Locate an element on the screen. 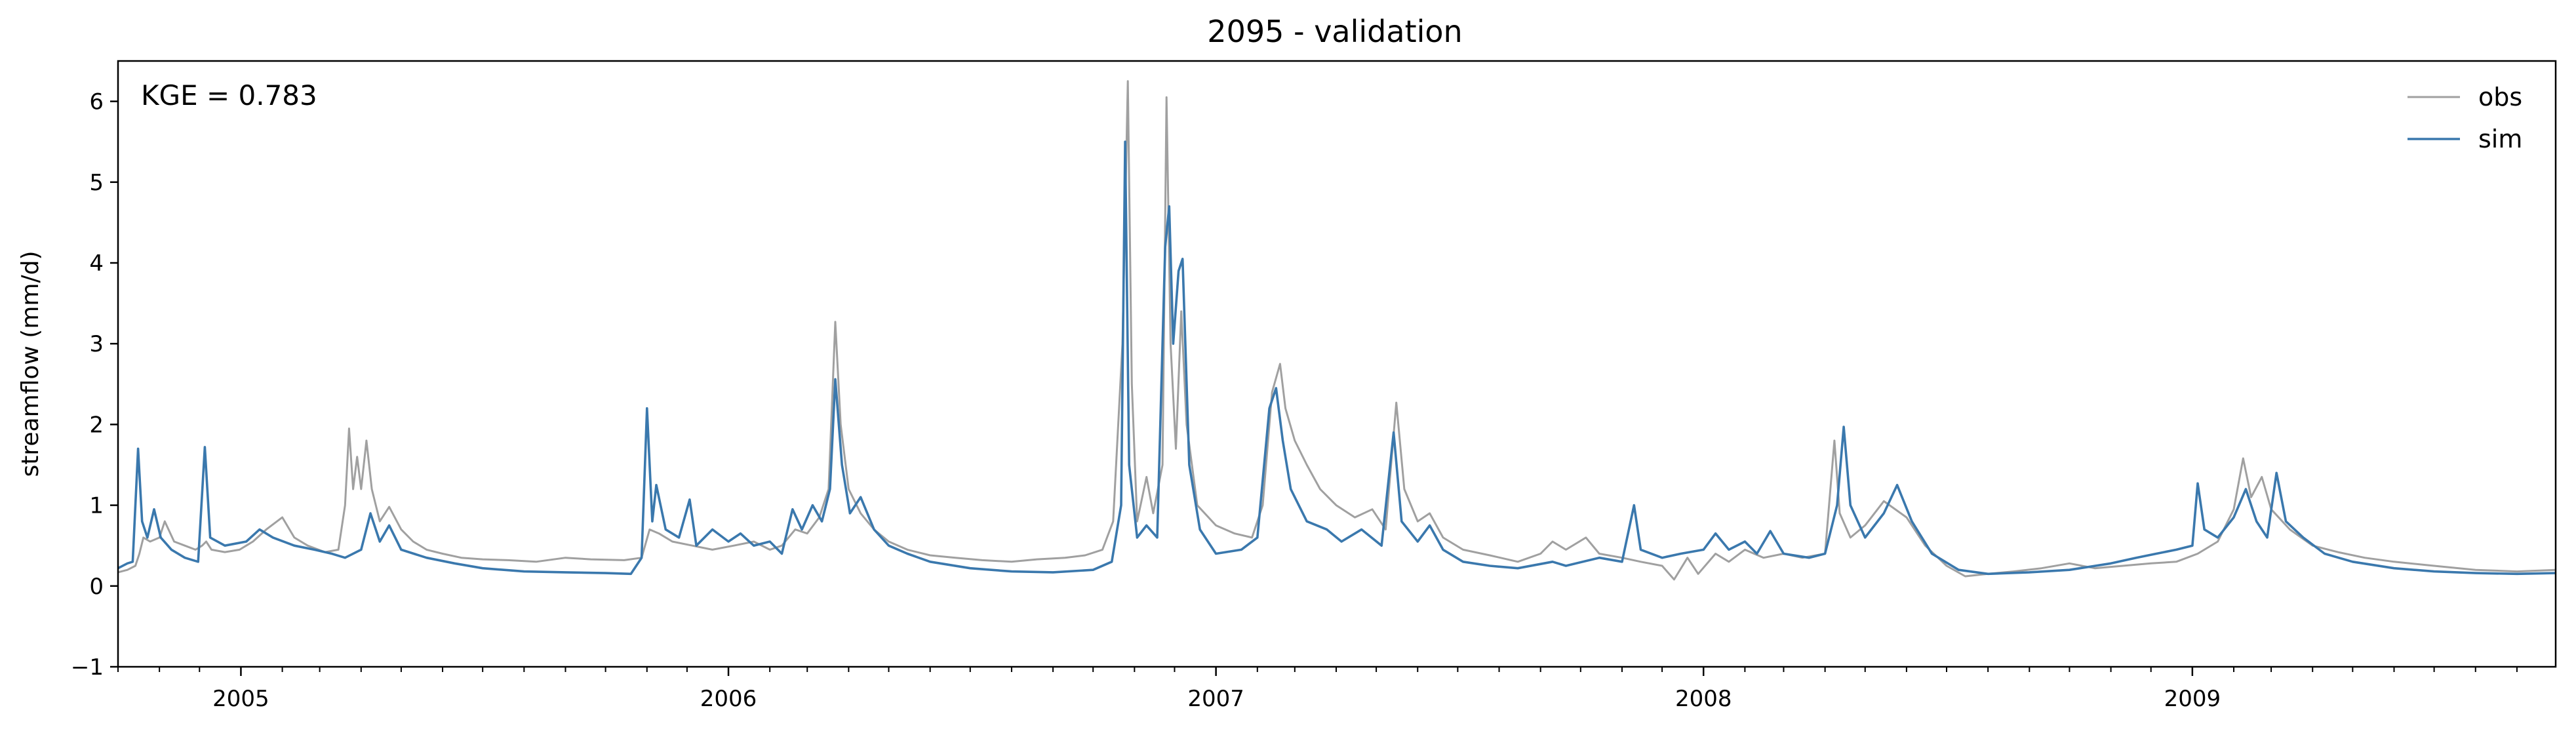 This screenshot has width=2576, height=733. x-axis-ticks: 2005 2006 2007 2008 2009 is located at coordinates (1317, 689).